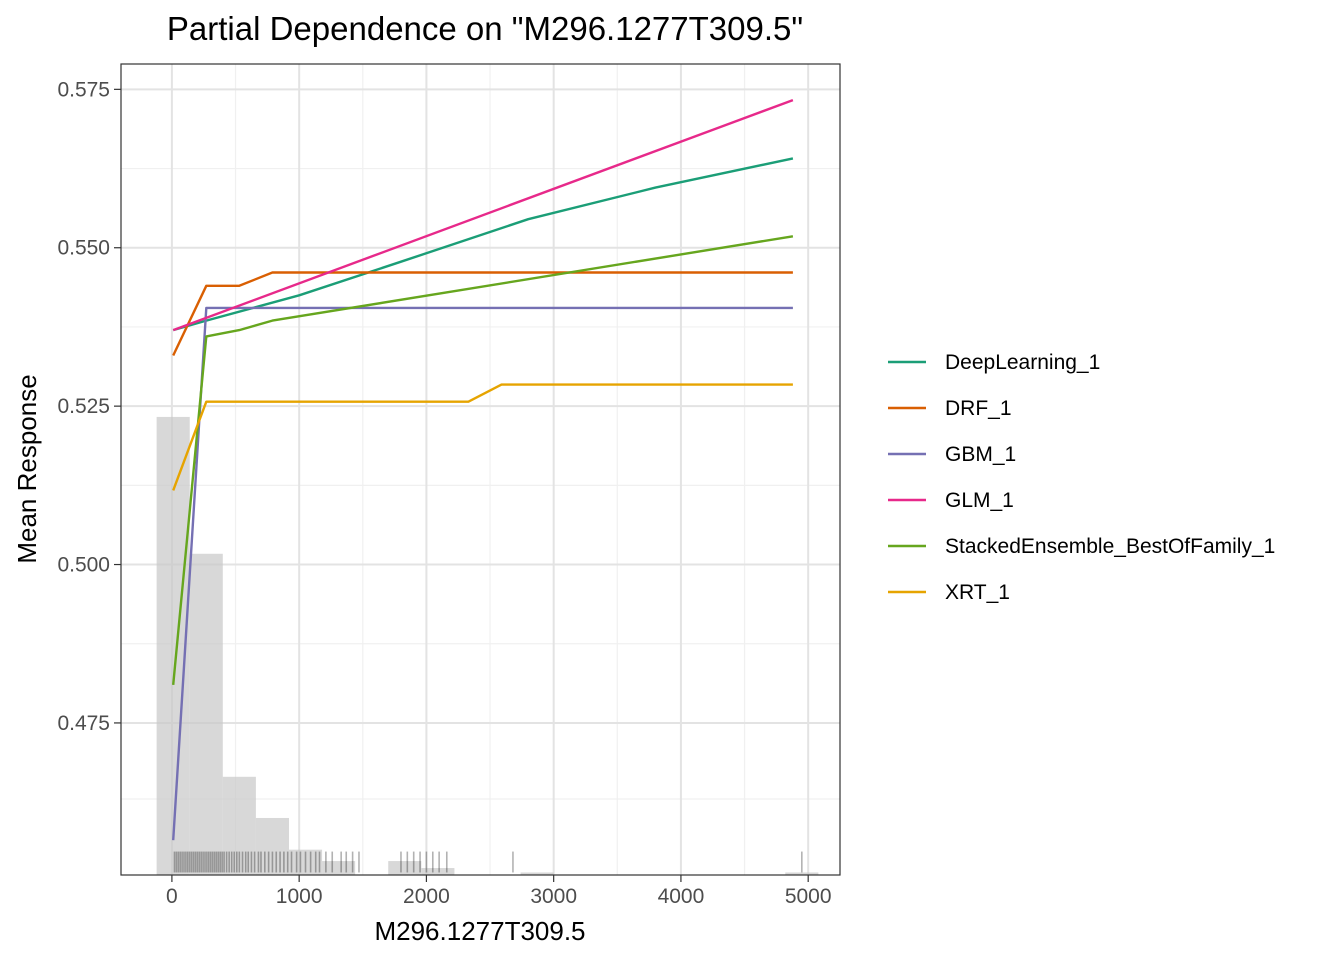 This screenshot has height=960, width=1344. What do you see at coordinates (479, 931) in the screenshot?
I see `x-axis-title: M296.1277T309.5` at bounding box center [479, 931].